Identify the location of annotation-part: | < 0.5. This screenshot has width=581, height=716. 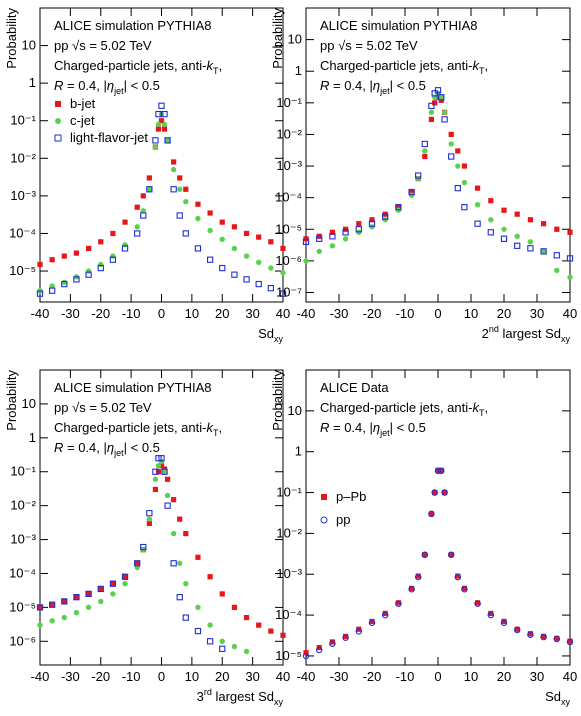
(408, 85).